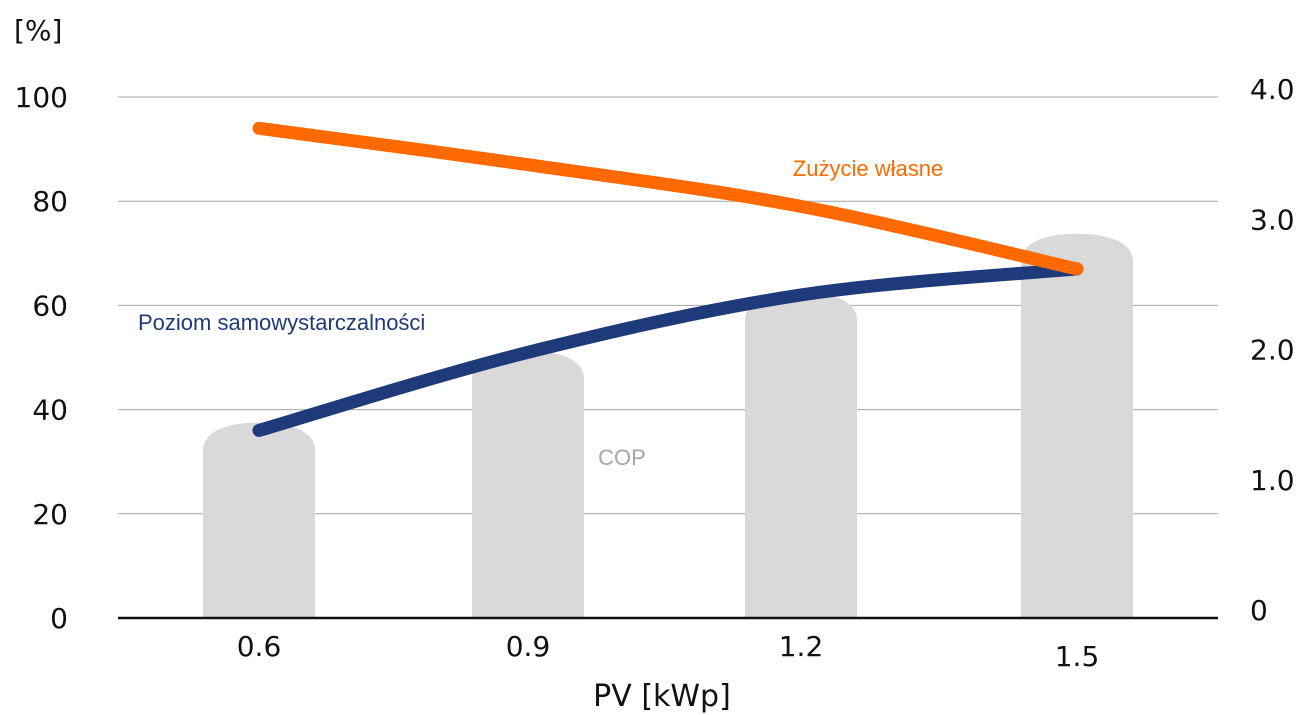 The width and height of the screenshot is (1310, 715). Describe the element at coordinates (668, 198) in the screenshot. I see `self-consumption-line` at that location.